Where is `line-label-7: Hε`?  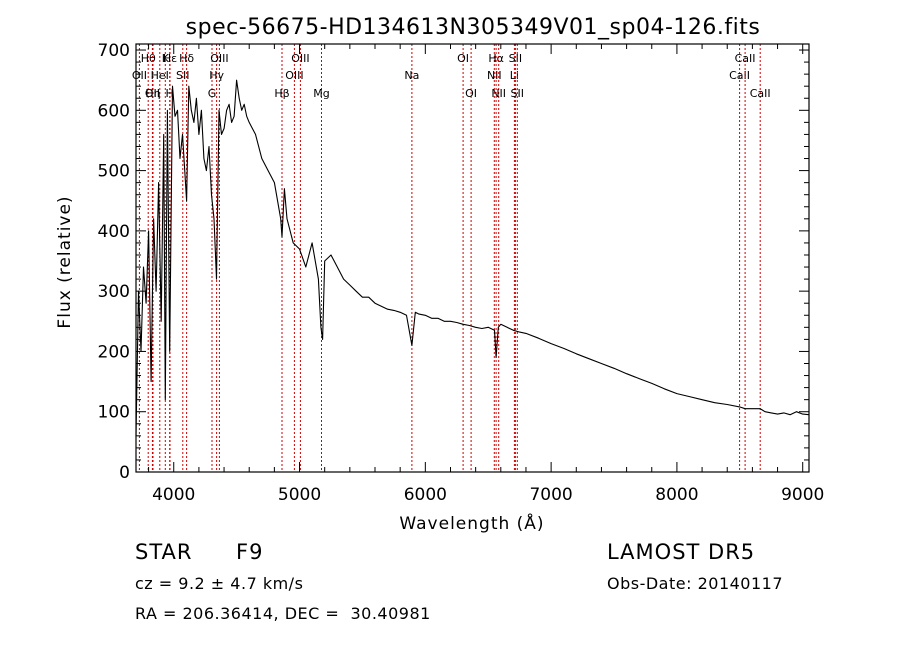
line-label-7: Hε is located at coordinates (170, 58).